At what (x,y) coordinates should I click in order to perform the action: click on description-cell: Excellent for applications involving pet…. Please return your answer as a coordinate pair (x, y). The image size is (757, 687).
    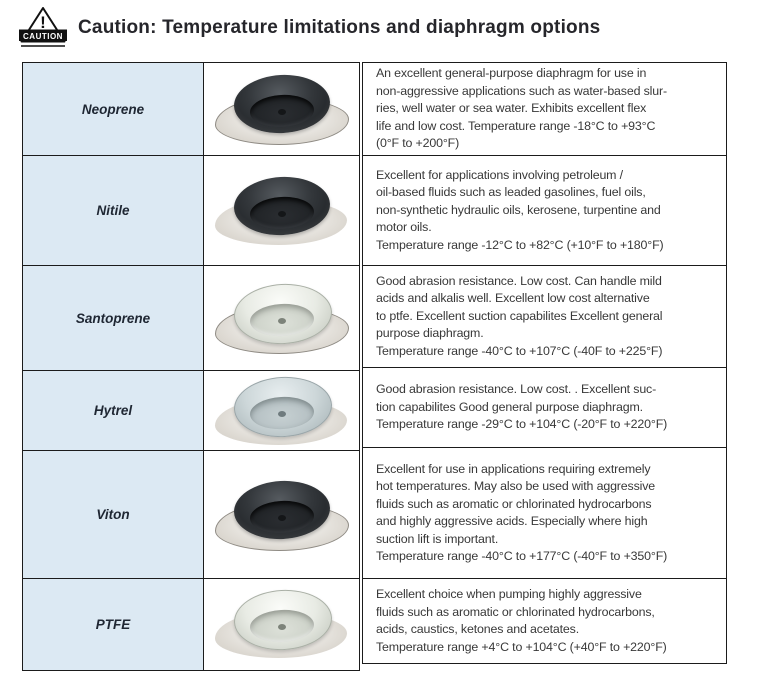
    Looking at the image, I should click on (544, 211).